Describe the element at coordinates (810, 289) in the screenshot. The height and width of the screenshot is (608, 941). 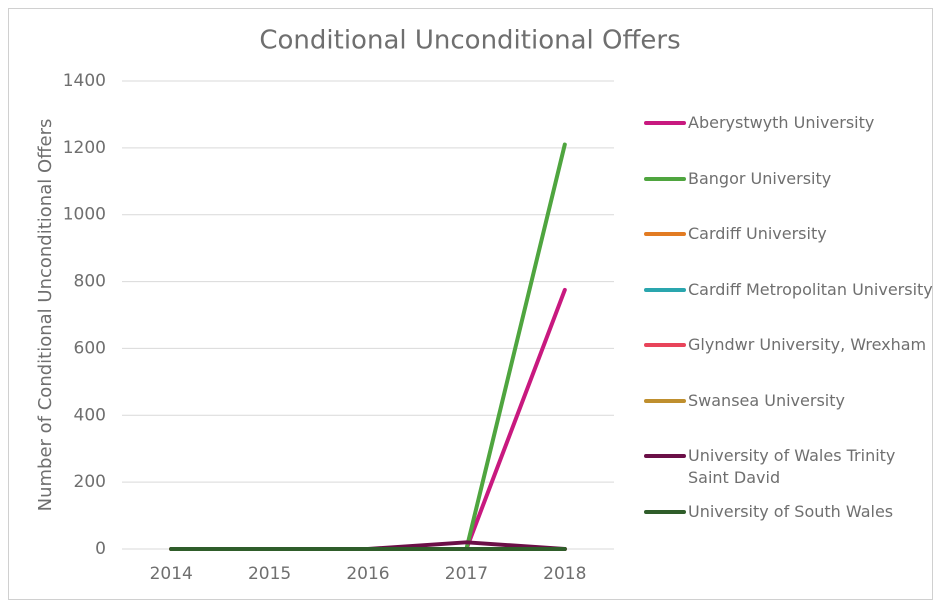
I see `legend-label: Cardiff Metropolitan University` at that location.